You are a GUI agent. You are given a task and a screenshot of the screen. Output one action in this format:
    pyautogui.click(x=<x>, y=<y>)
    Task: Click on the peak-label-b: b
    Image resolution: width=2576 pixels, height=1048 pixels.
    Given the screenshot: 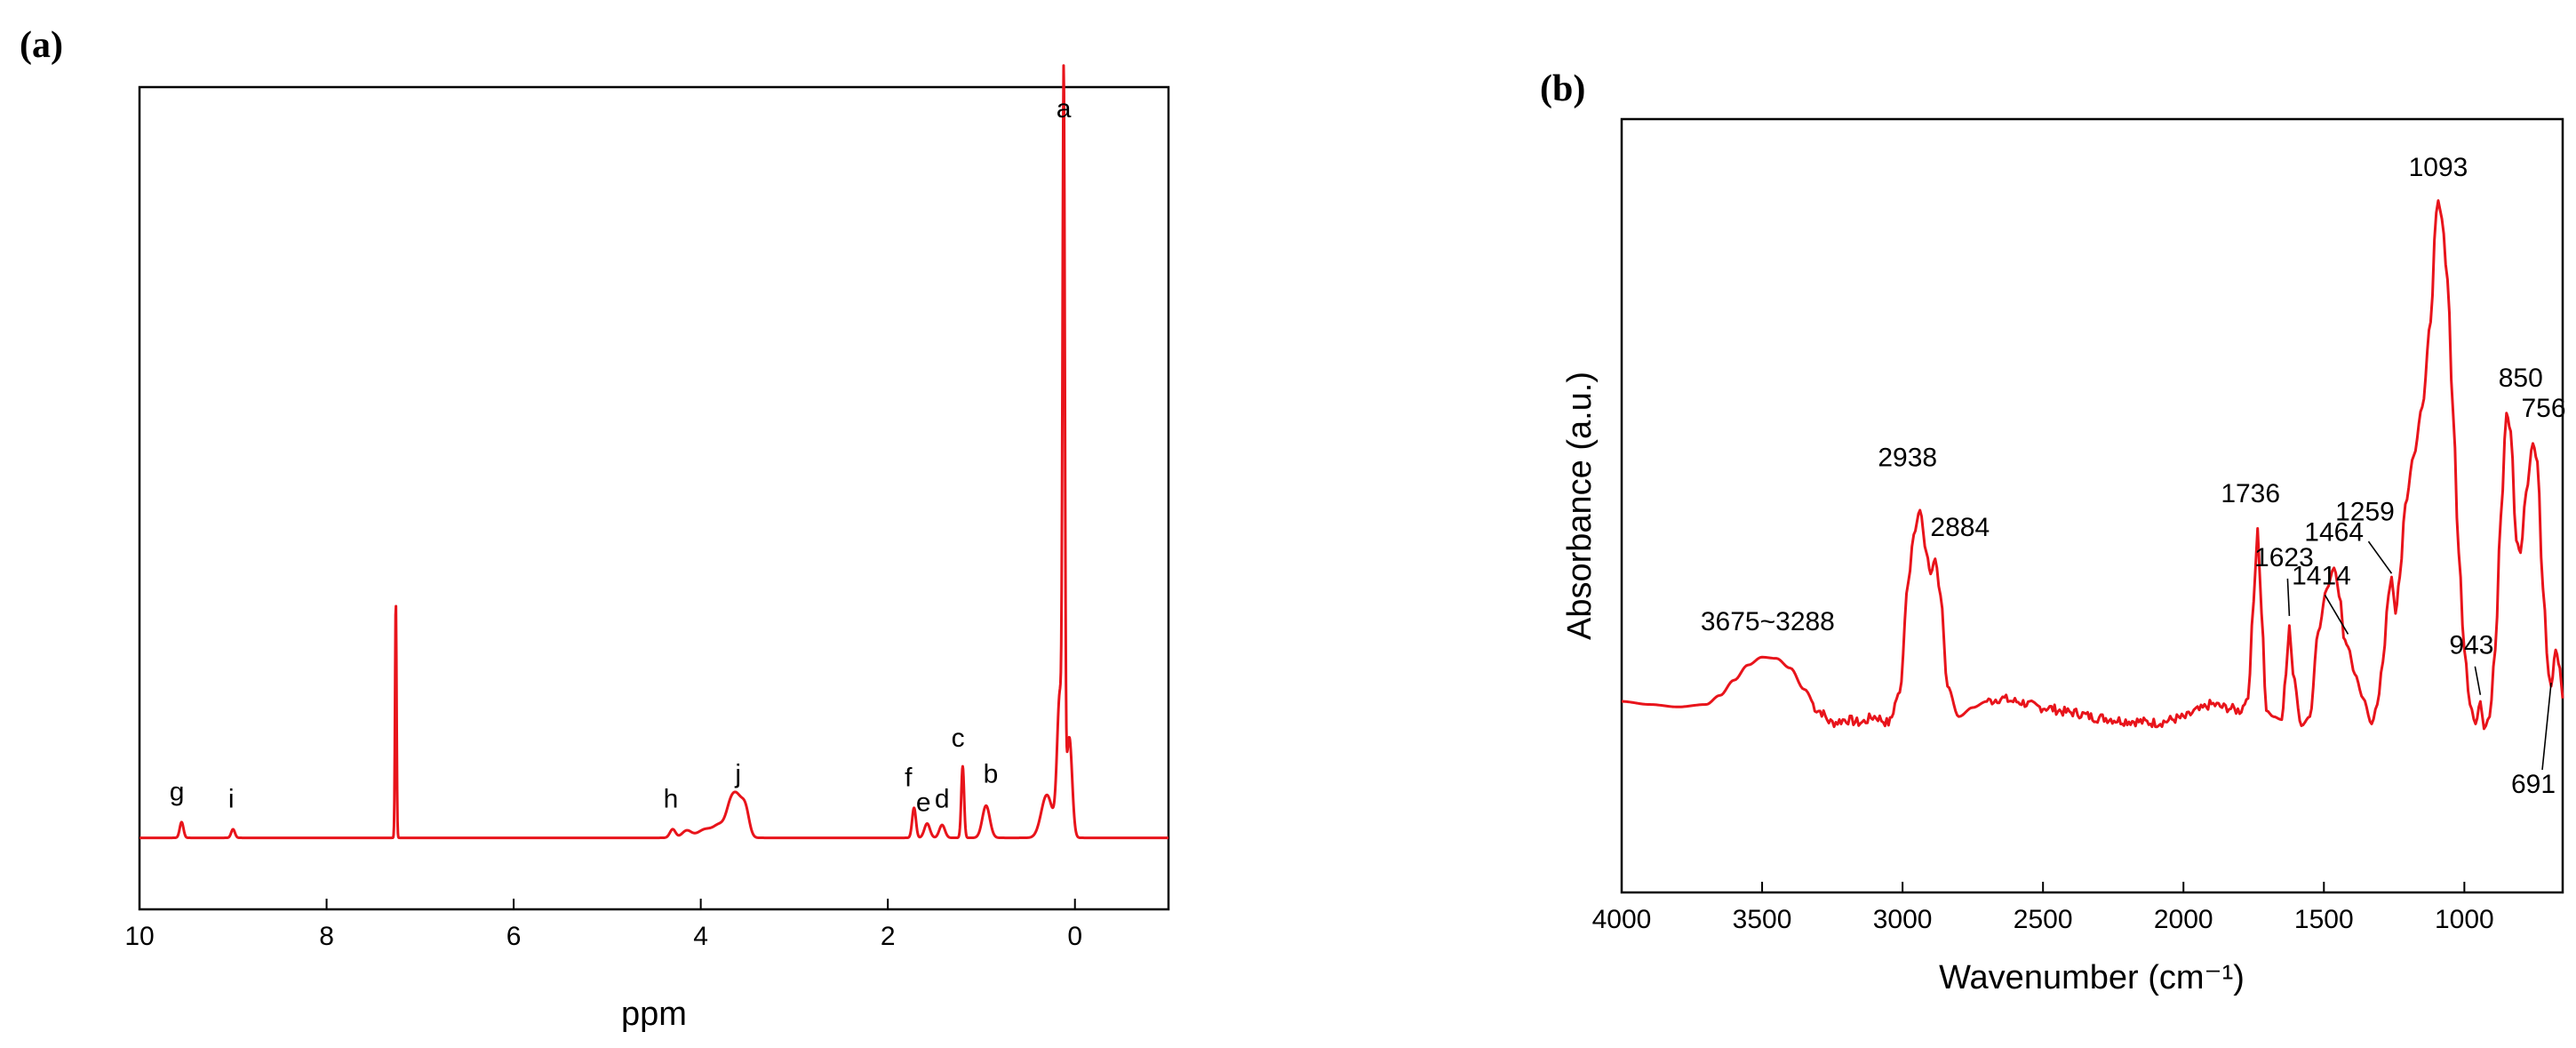 What is the action you would take?
    pyautogui.click(x=992, y=773)
    